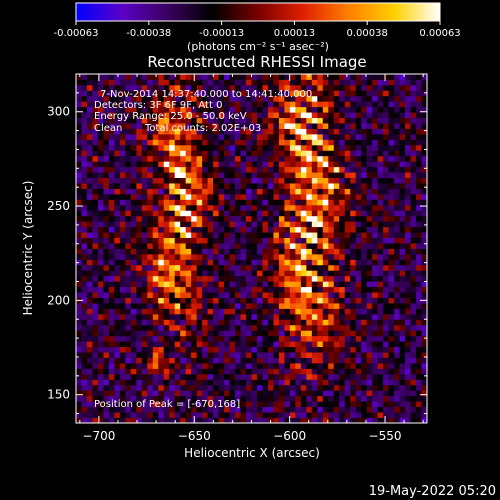 This screenshot has width=500, height=500. I want to click on y-tick-label: 150, so click(58, 395).